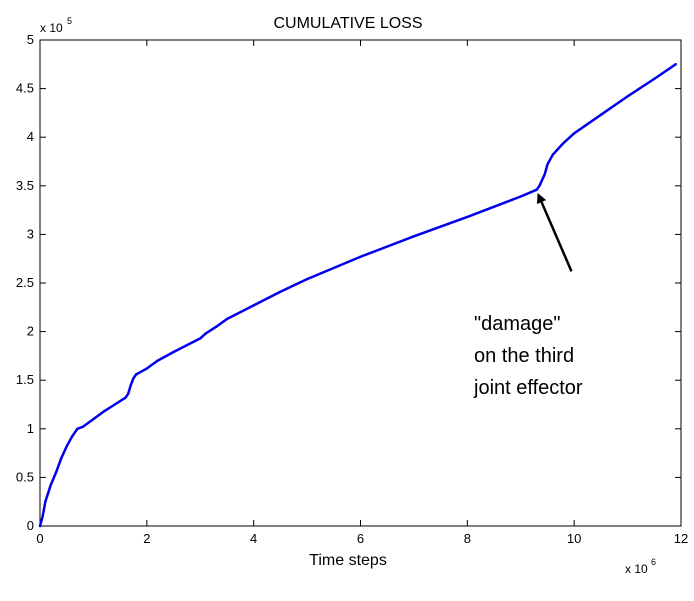 The height and width of the screenshot is (601, 694). I want to click on x-tick-label: 0, so click(39, 538).